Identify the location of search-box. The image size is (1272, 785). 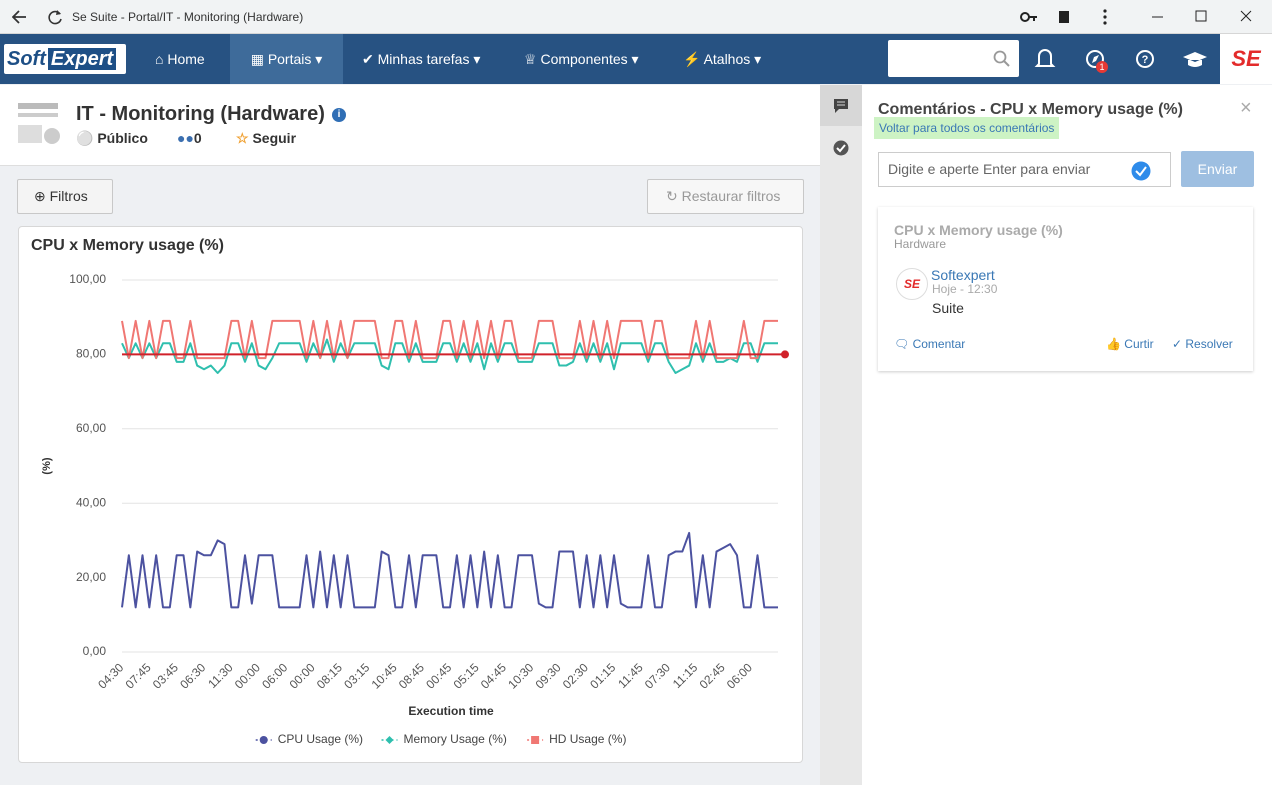
(953, 58).